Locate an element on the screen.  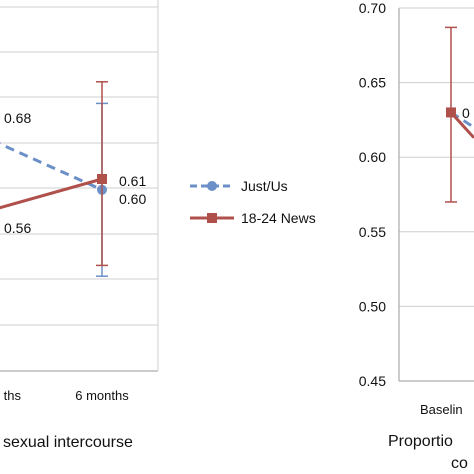
y-tick-label: 0.50 is located at coordinates (372, 306).